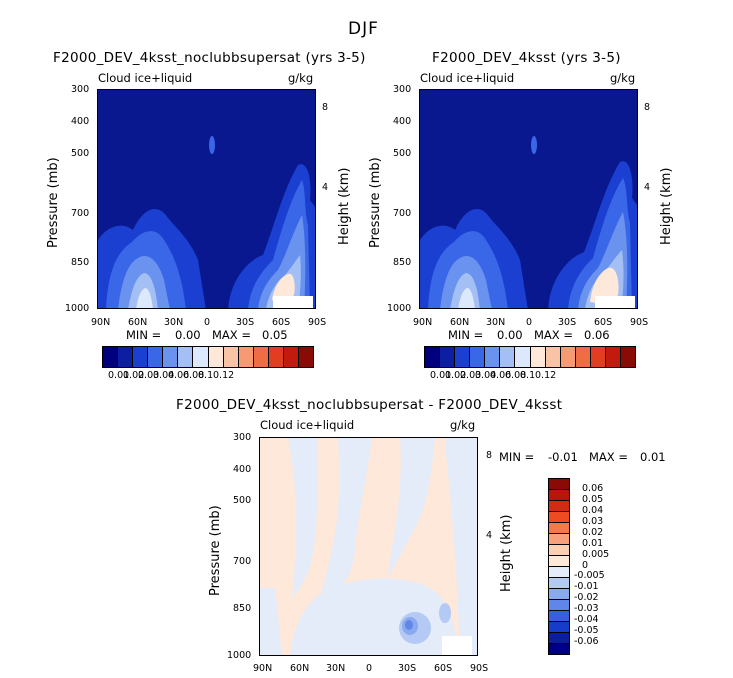 Image resolution: width=733 pixels, height=678 pixels. I want to click on panel-3-ytick: 400, so click(242, 469).